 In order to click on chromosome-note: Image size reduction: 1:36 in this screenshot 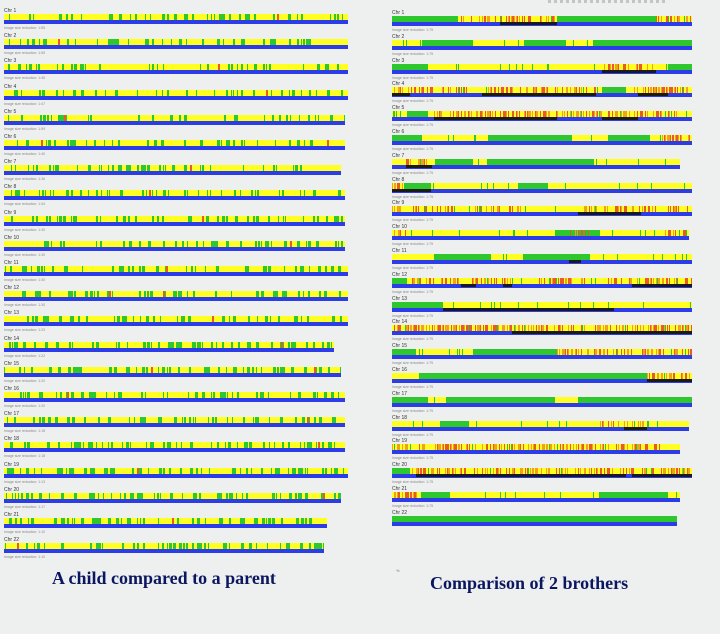, I will do `click(25, 179)`.